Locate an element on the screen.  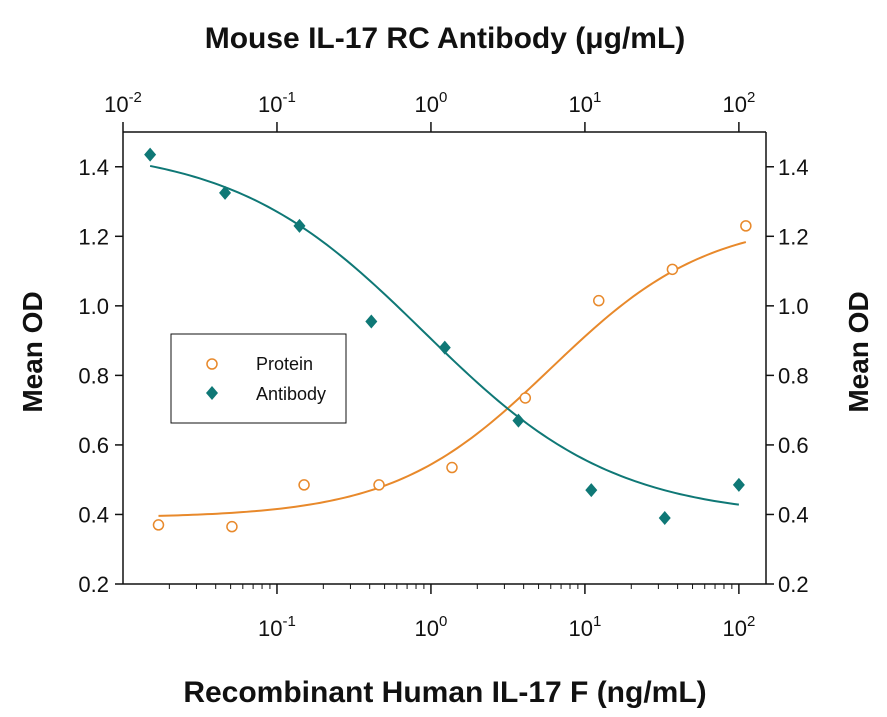
x-tick-label-bottom: 10⁰ is located at coordinates (431, 627).